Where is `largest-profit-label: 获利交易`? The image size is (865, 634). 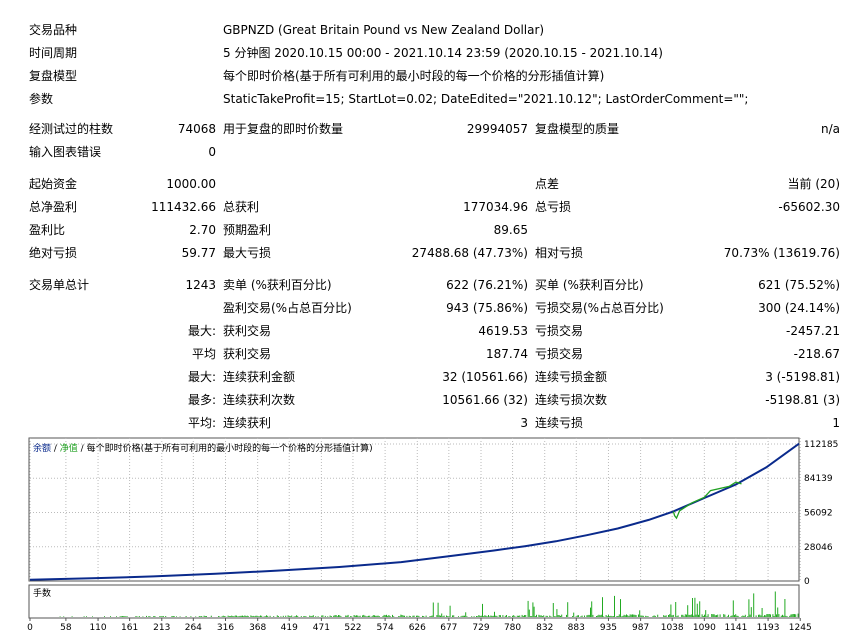 largest-profit-label: 获利交易 is located at coordinates (247, 331).